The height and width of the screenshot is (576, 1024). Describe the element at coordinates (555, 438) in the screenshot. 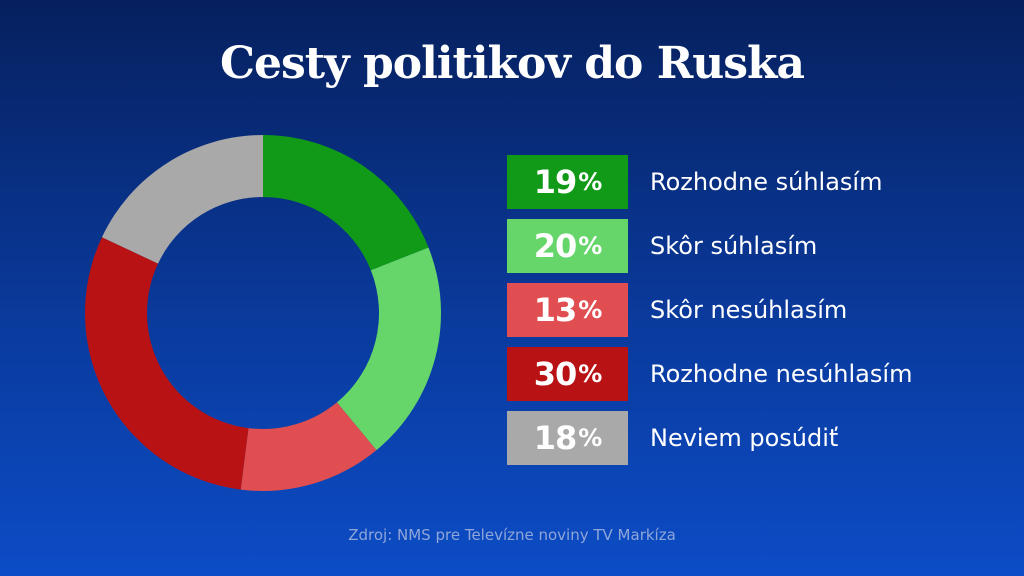

I see `legend-value: 18` at that location.